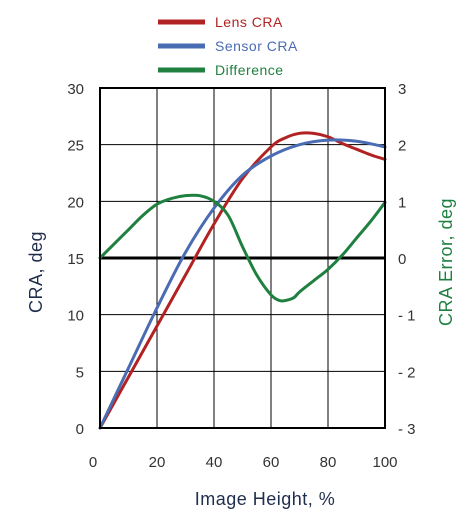  Describe the element at coordinates (407, 259) in the screenshot. I see `right-axis-tick-labels: - 3 - 2 - 1 0 1 2 3` at that location.